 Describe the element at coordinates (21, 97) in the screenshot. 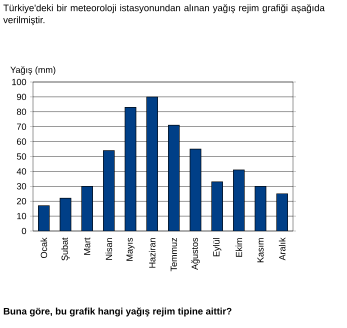

I see `y-tick-label: 90` at that location.